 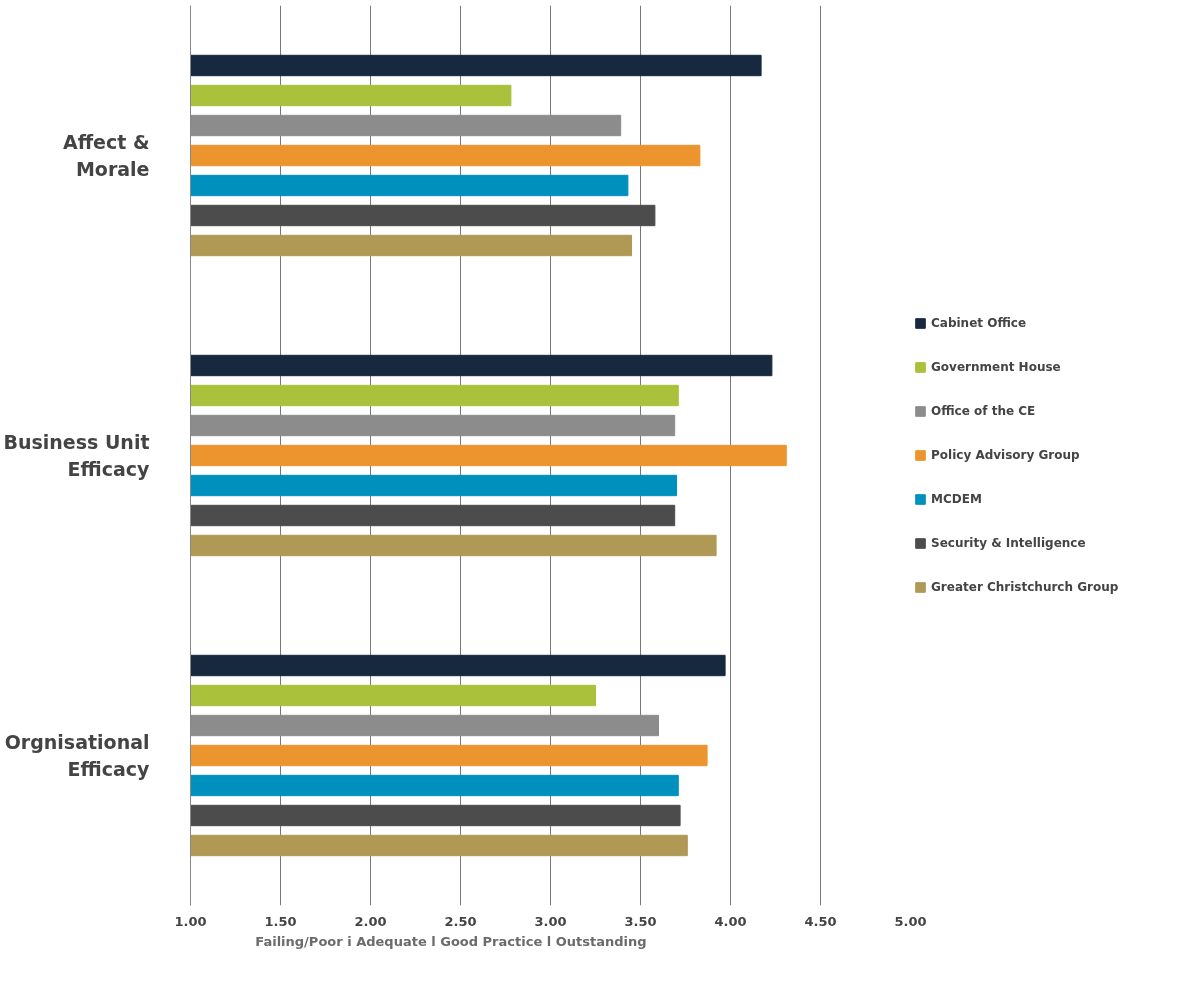 What do you see at coordinates (280, 921) in the screenshot?
I see `x-tick-label: 1.50` at bounding box center [280, 921].